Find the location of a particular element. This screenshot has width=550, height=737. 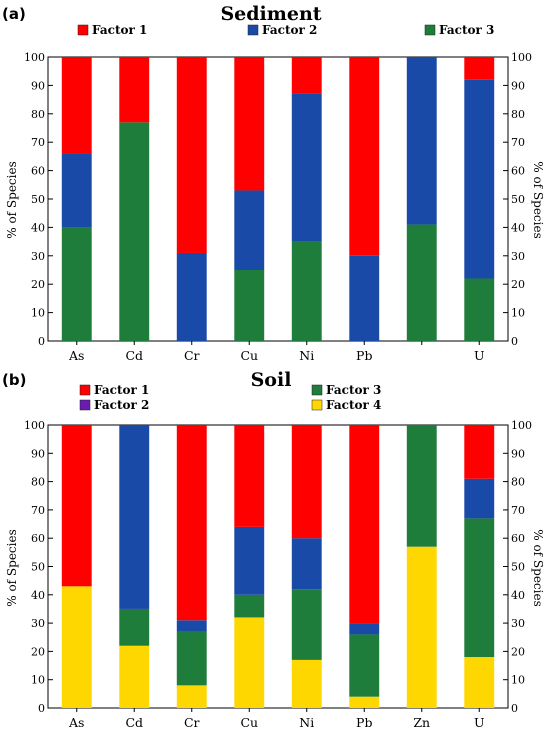

sediment-left-tick-label: 20 is located at coordinates (38, 284).